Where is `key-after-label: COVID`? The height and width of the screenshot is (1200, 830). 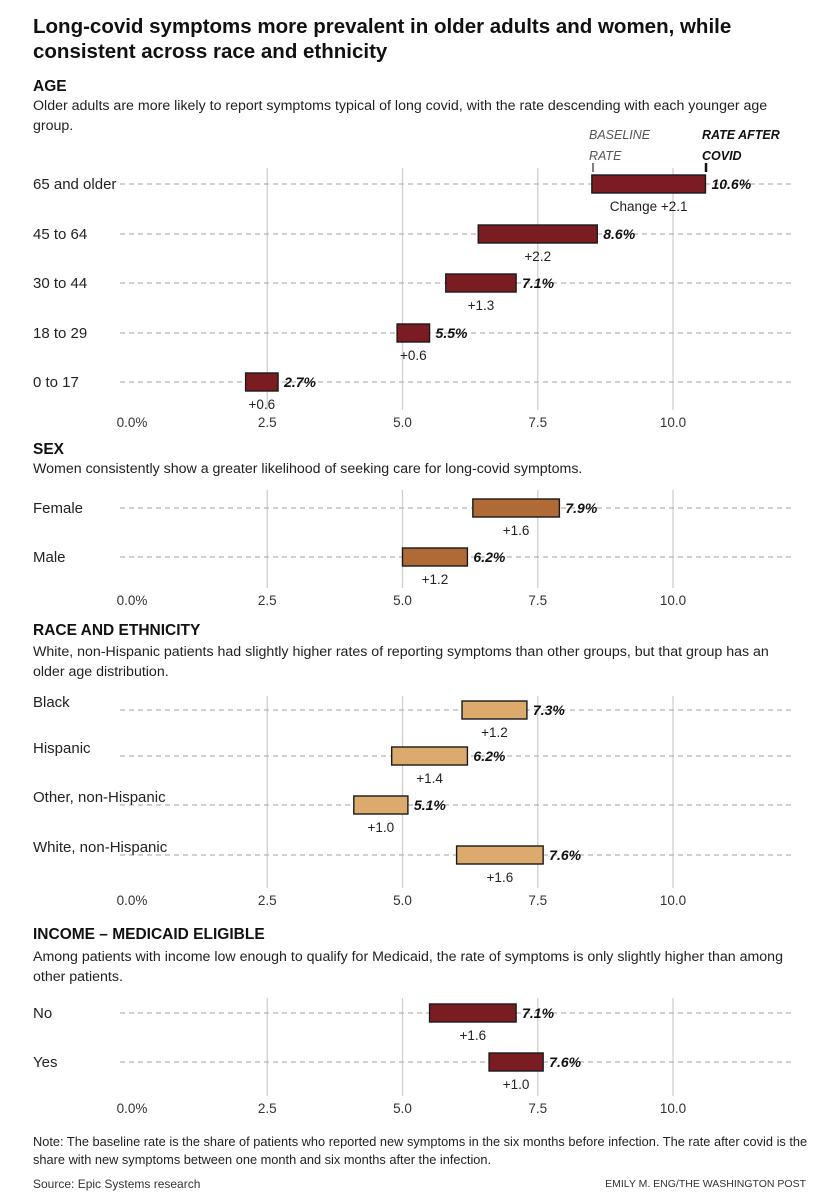 key-after-label: COVID is located at coordinates (722, 156).